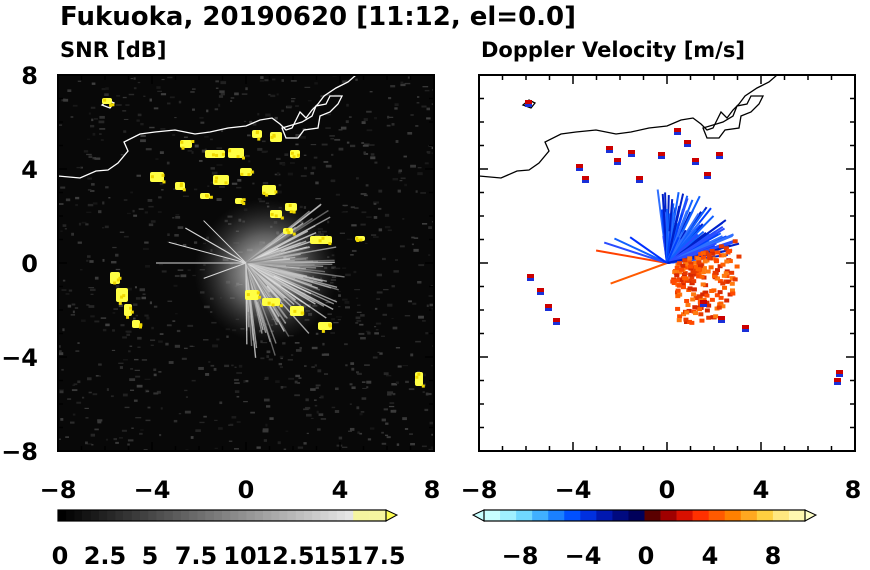 Image resolution: width=870 pixels, height=570 pixels. Describe the element at coordinates (284, 556) in the screenshot. I see `snr-colorbar-label: 12.5` at that location.